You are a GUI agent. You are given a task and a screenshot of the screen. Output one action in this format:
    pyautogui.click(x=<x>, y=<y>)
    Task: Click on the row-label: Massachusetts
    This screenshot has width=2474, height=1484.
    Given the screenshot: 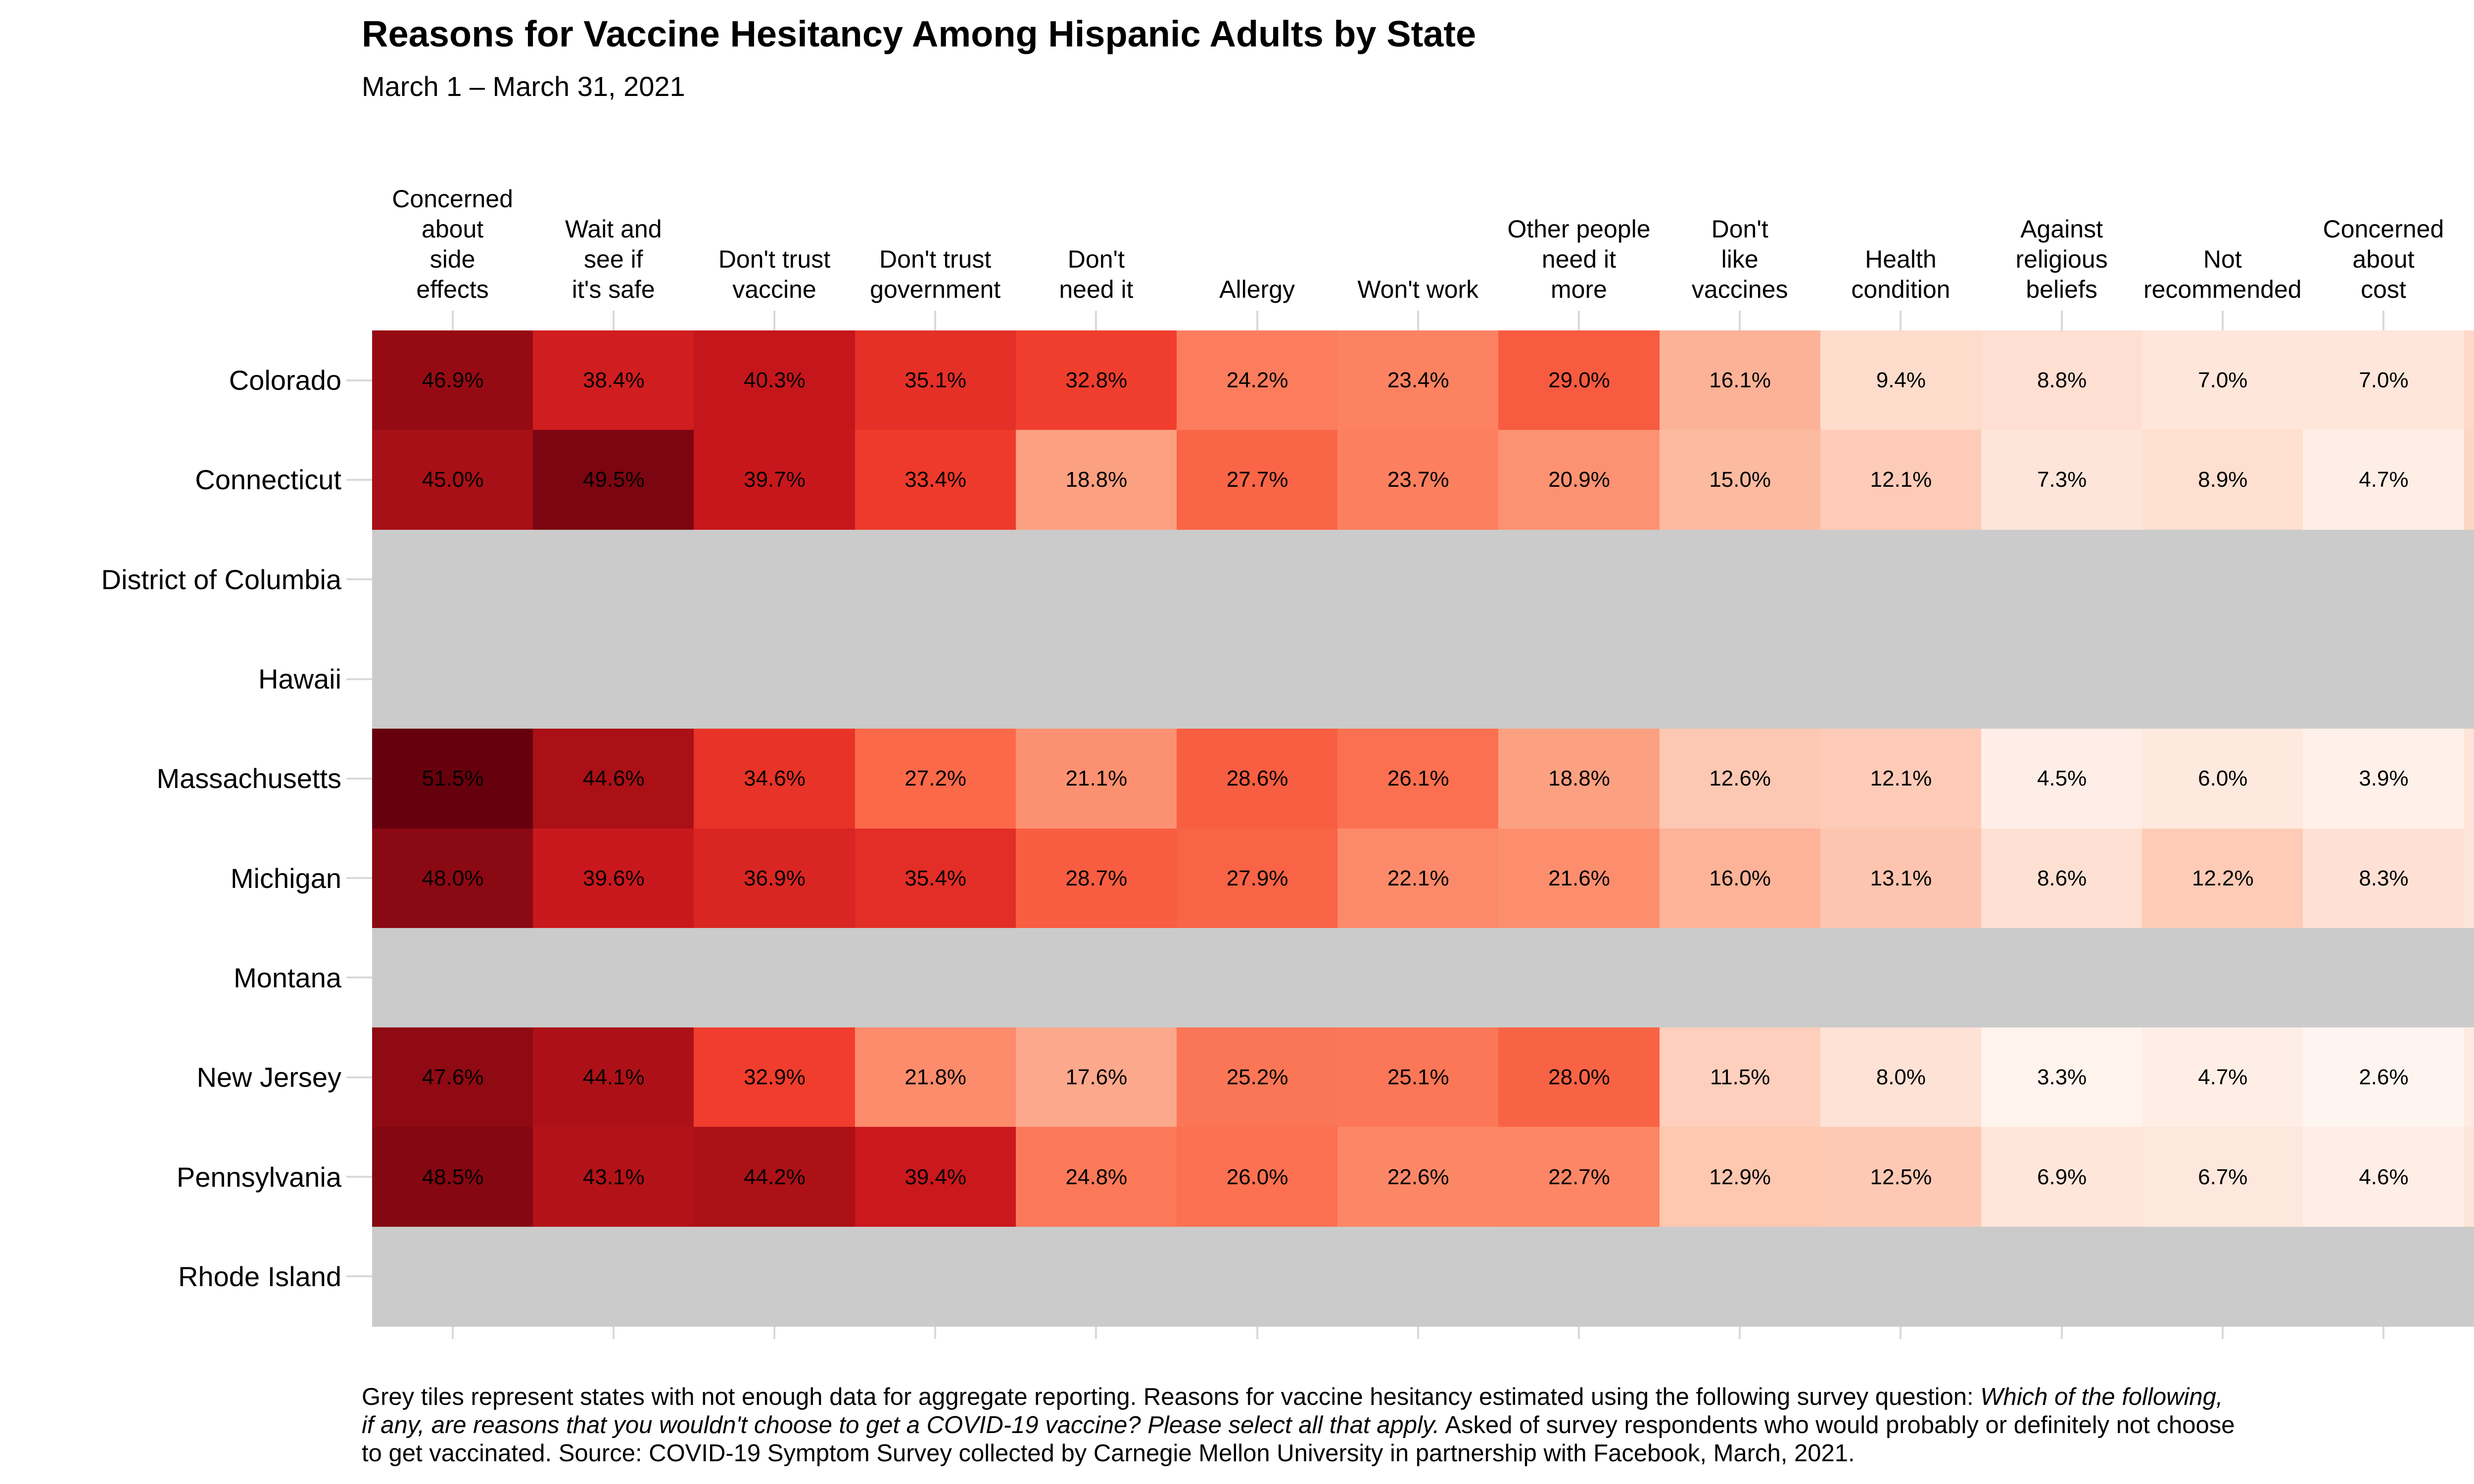 What is the action you would take?
    pyautogui.click(x=249, y=778)
    